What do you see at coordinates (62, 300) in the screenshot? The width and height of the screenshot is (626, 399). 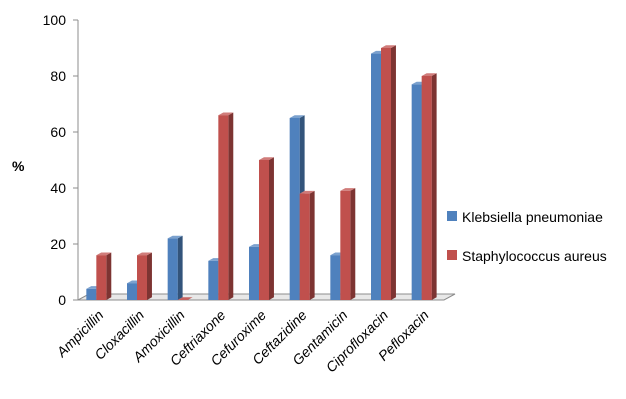 I see `y-tick-label: 0` at bounding box center [62, 300].